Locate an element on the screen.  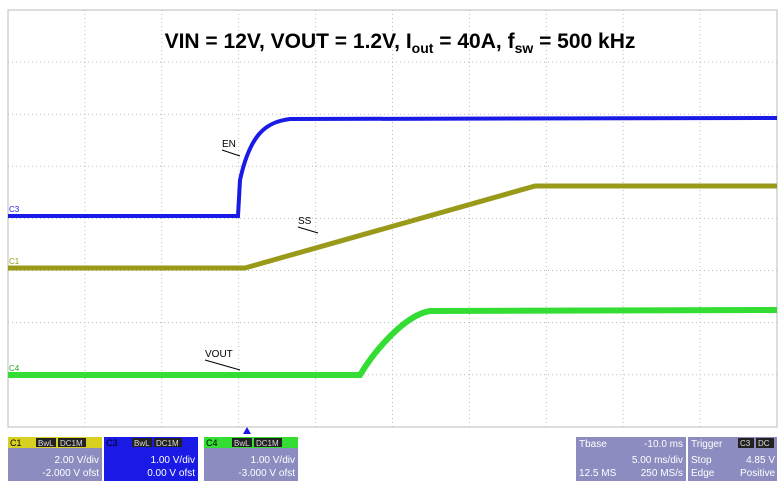
title-sub: out is located at coordinates (423, 48).